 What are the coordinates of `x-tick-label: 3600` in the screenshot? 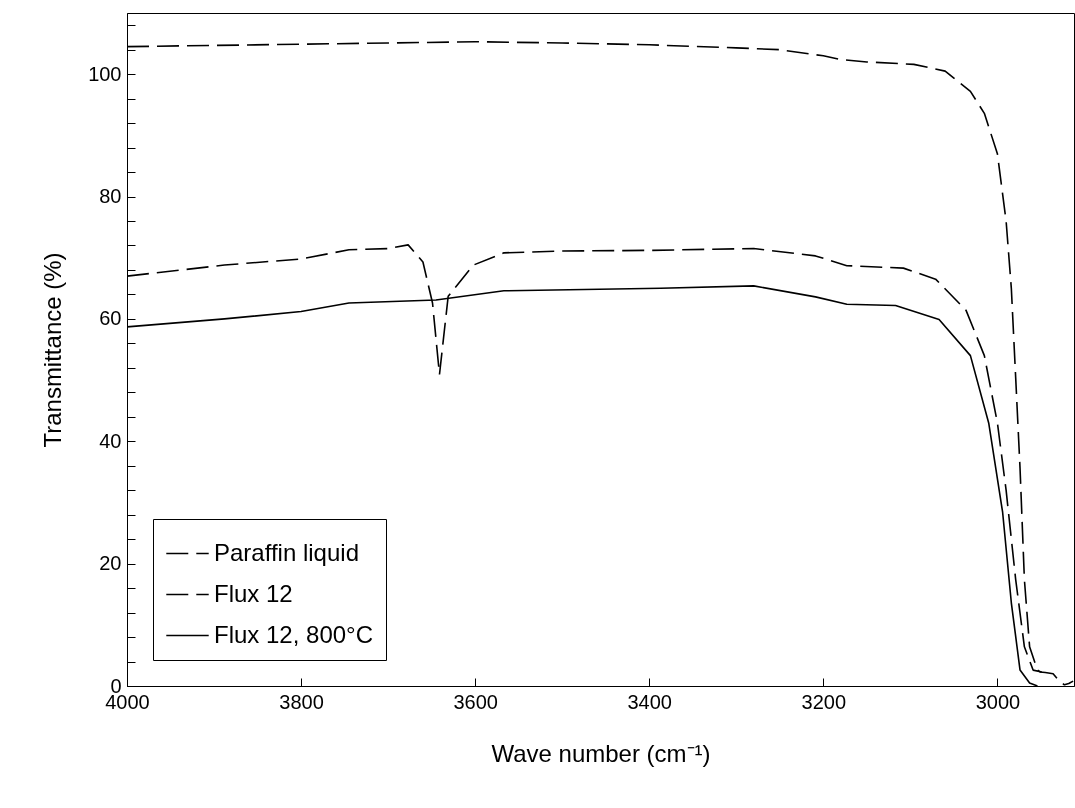 It's located at (475, 701).